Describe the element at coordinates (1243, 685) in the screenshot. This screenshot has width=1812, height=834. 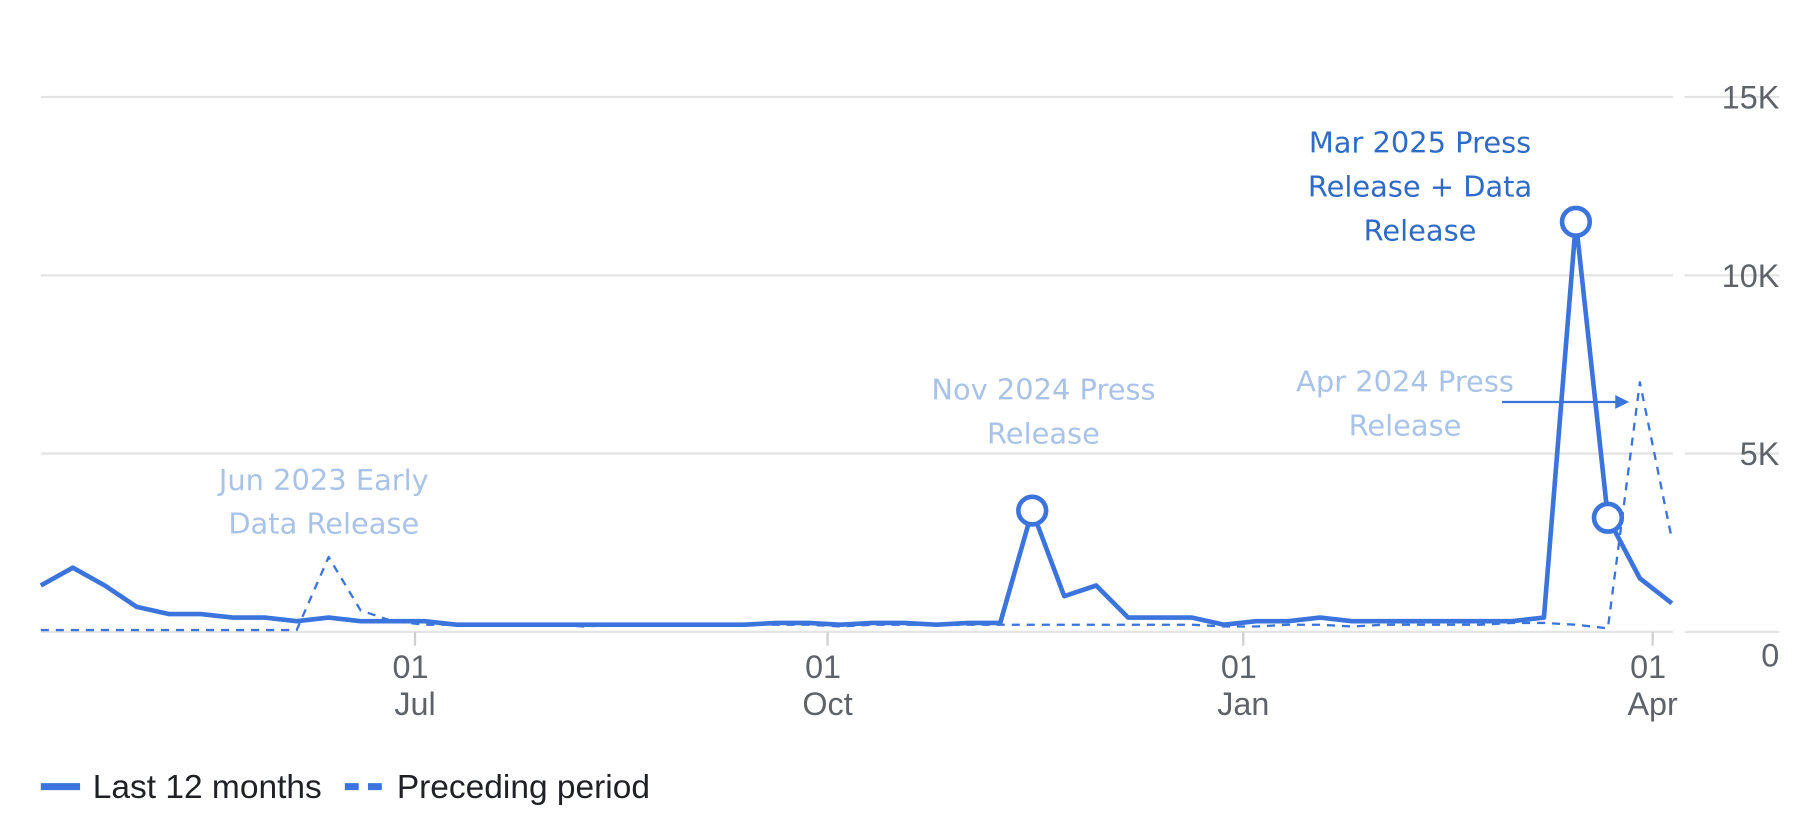
I see `x-tick-label: 01 Jan` at that location.